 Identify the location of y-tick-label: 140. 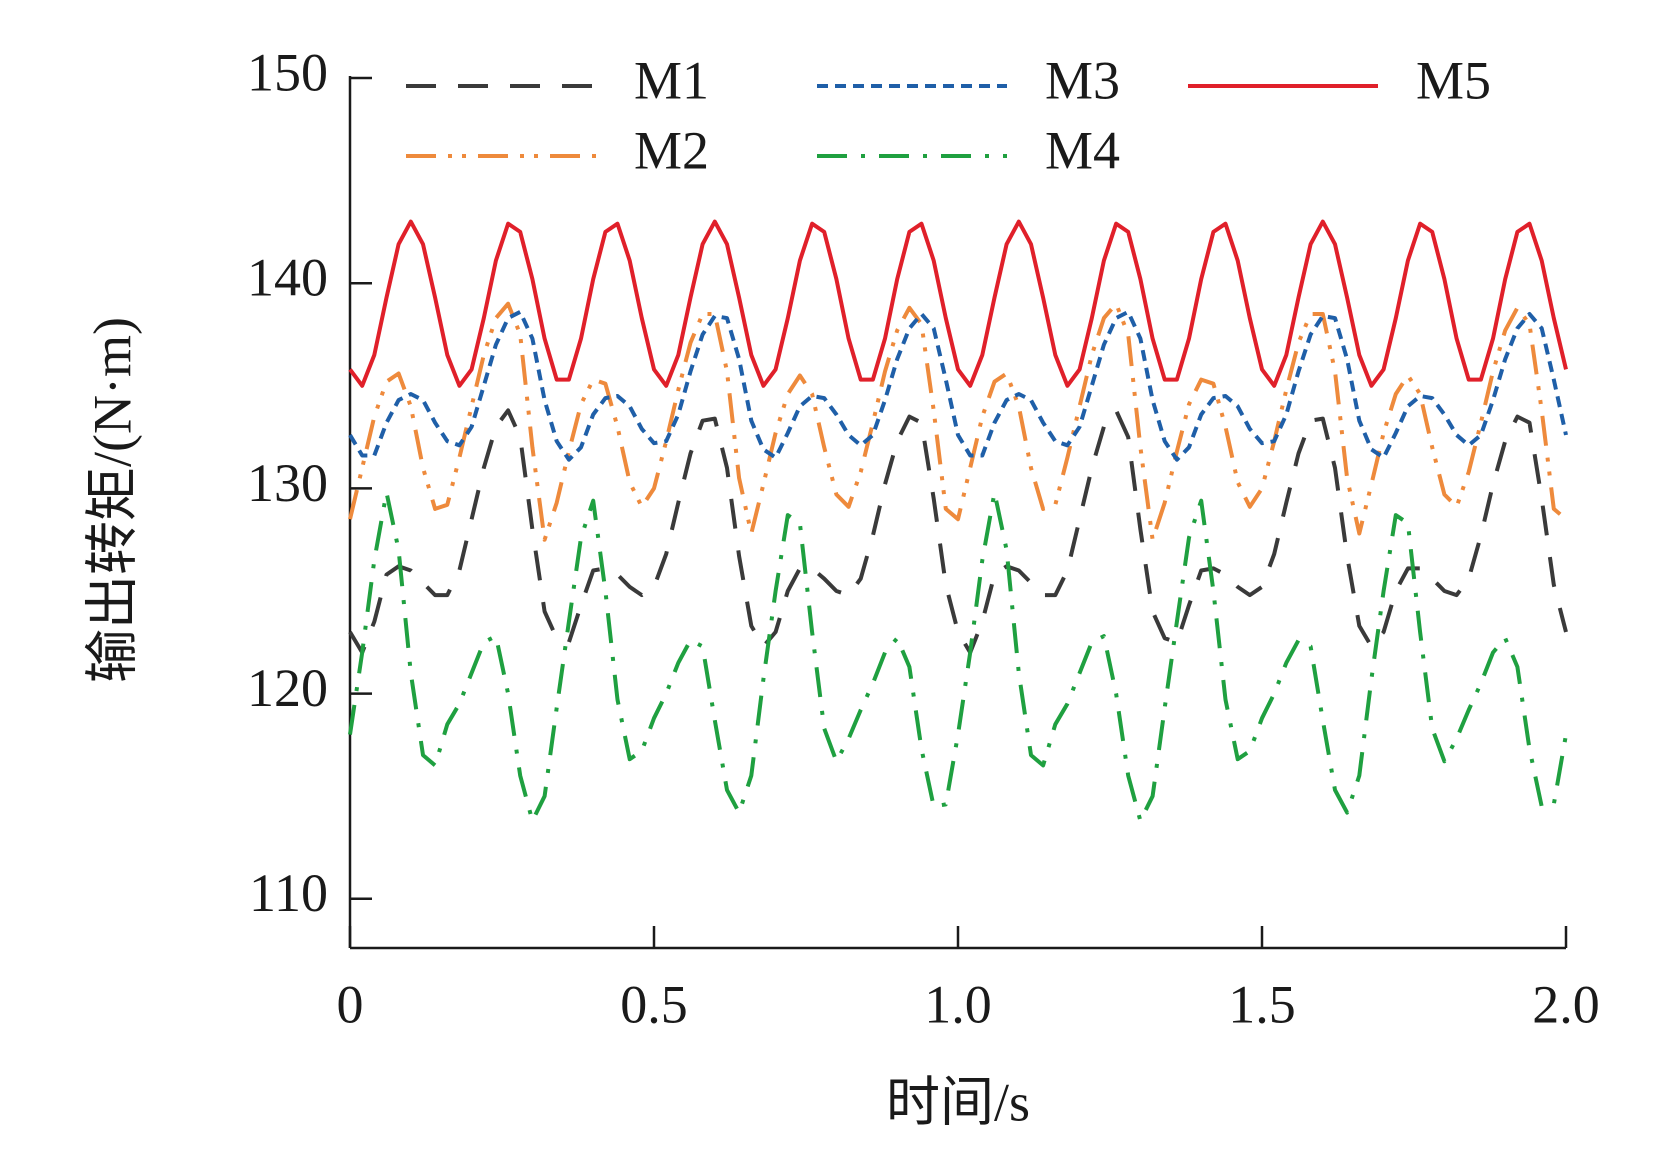
(287, 278).